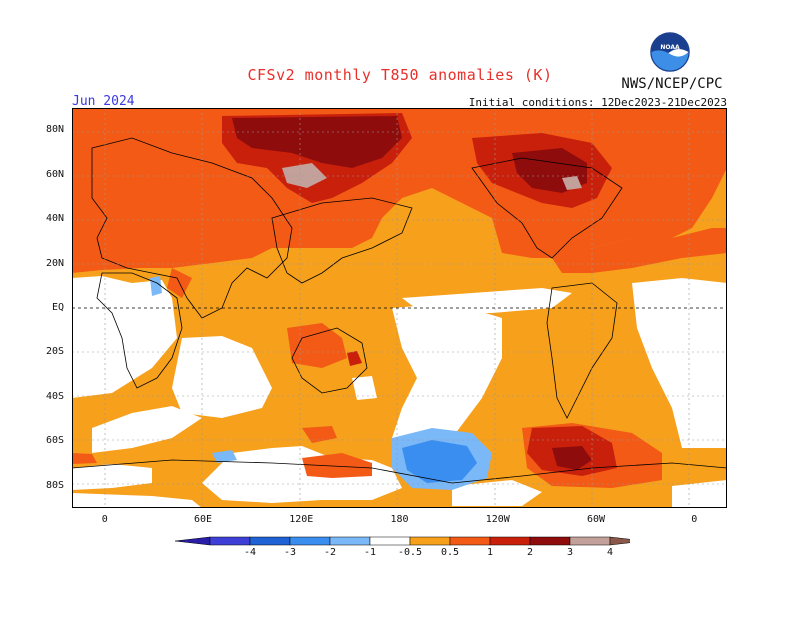 The width and height of the screenshot is (800, 618). What do you see at coordinates (610, 552) in the screenshot?
I see `colorbar-label: 4` at bounding box center [610, 552].